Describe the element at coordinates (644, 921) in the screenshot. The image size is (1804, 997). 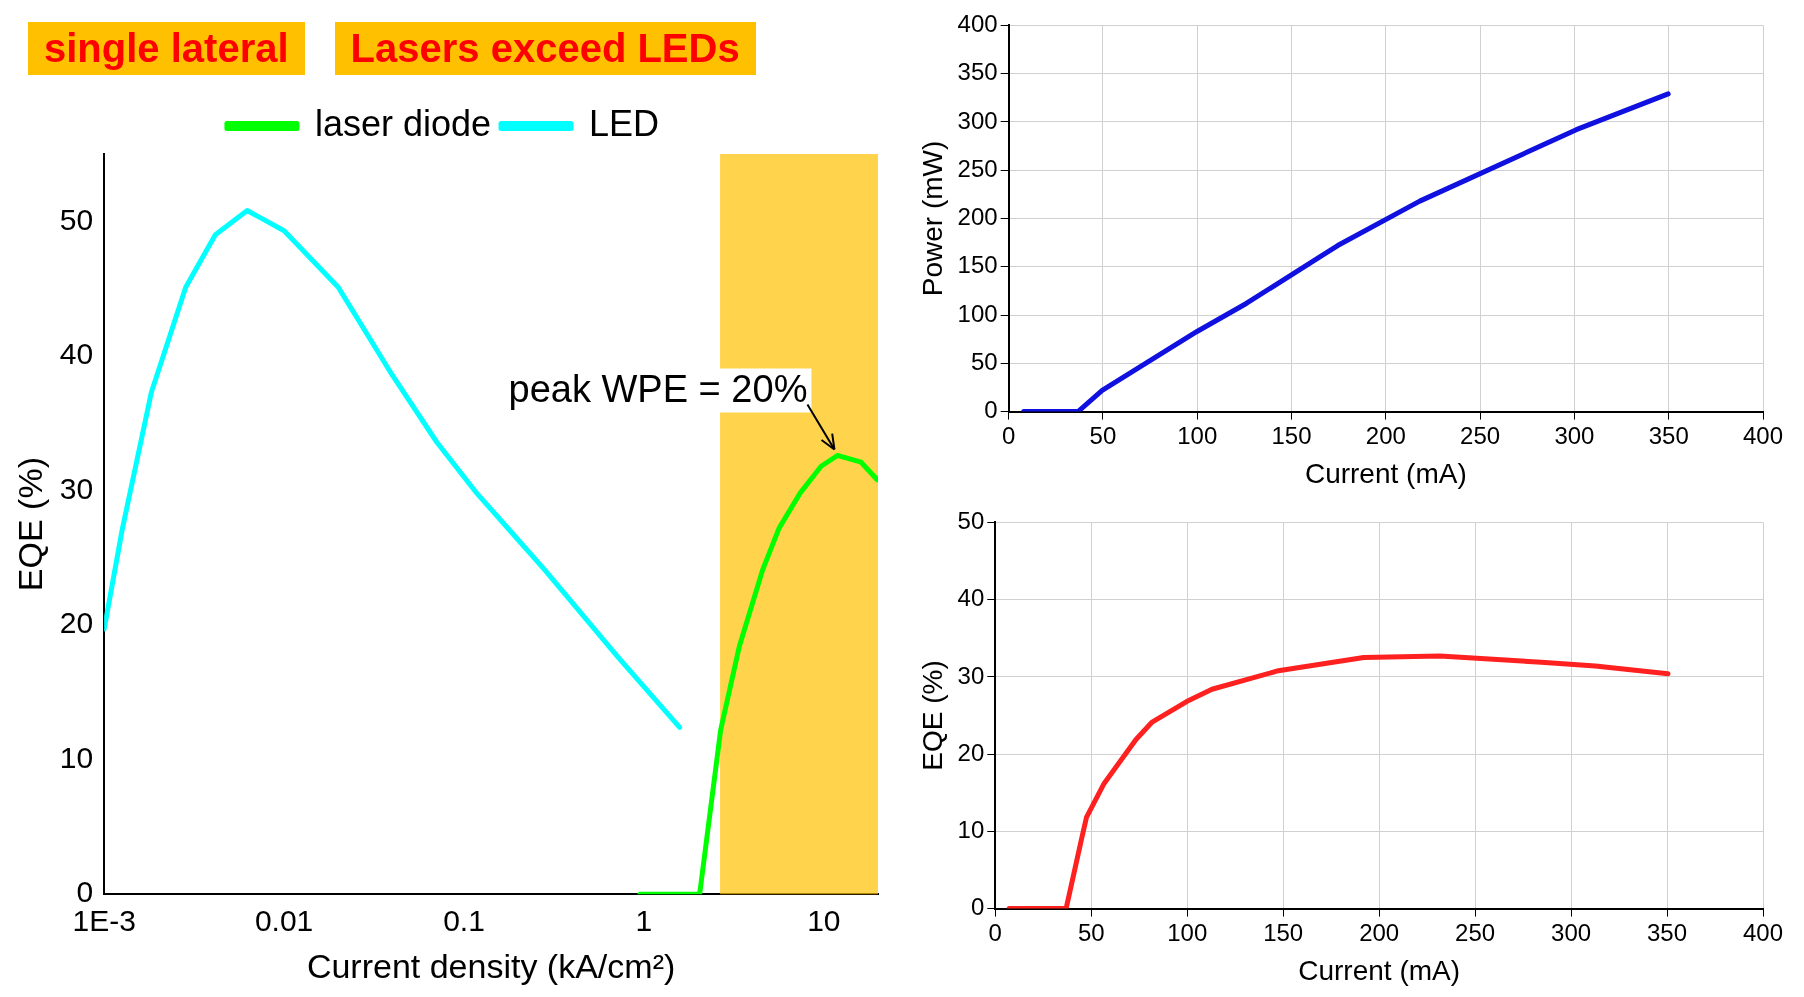
I see `x-tick-label: 1` at that location.